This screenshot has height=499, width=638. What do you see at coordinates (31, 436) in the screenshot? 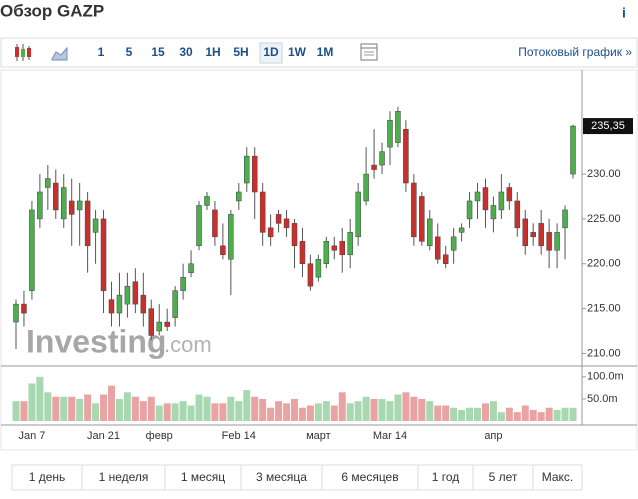
I see `x-tick-label: Jan 7` at bounding box center [31, 436].